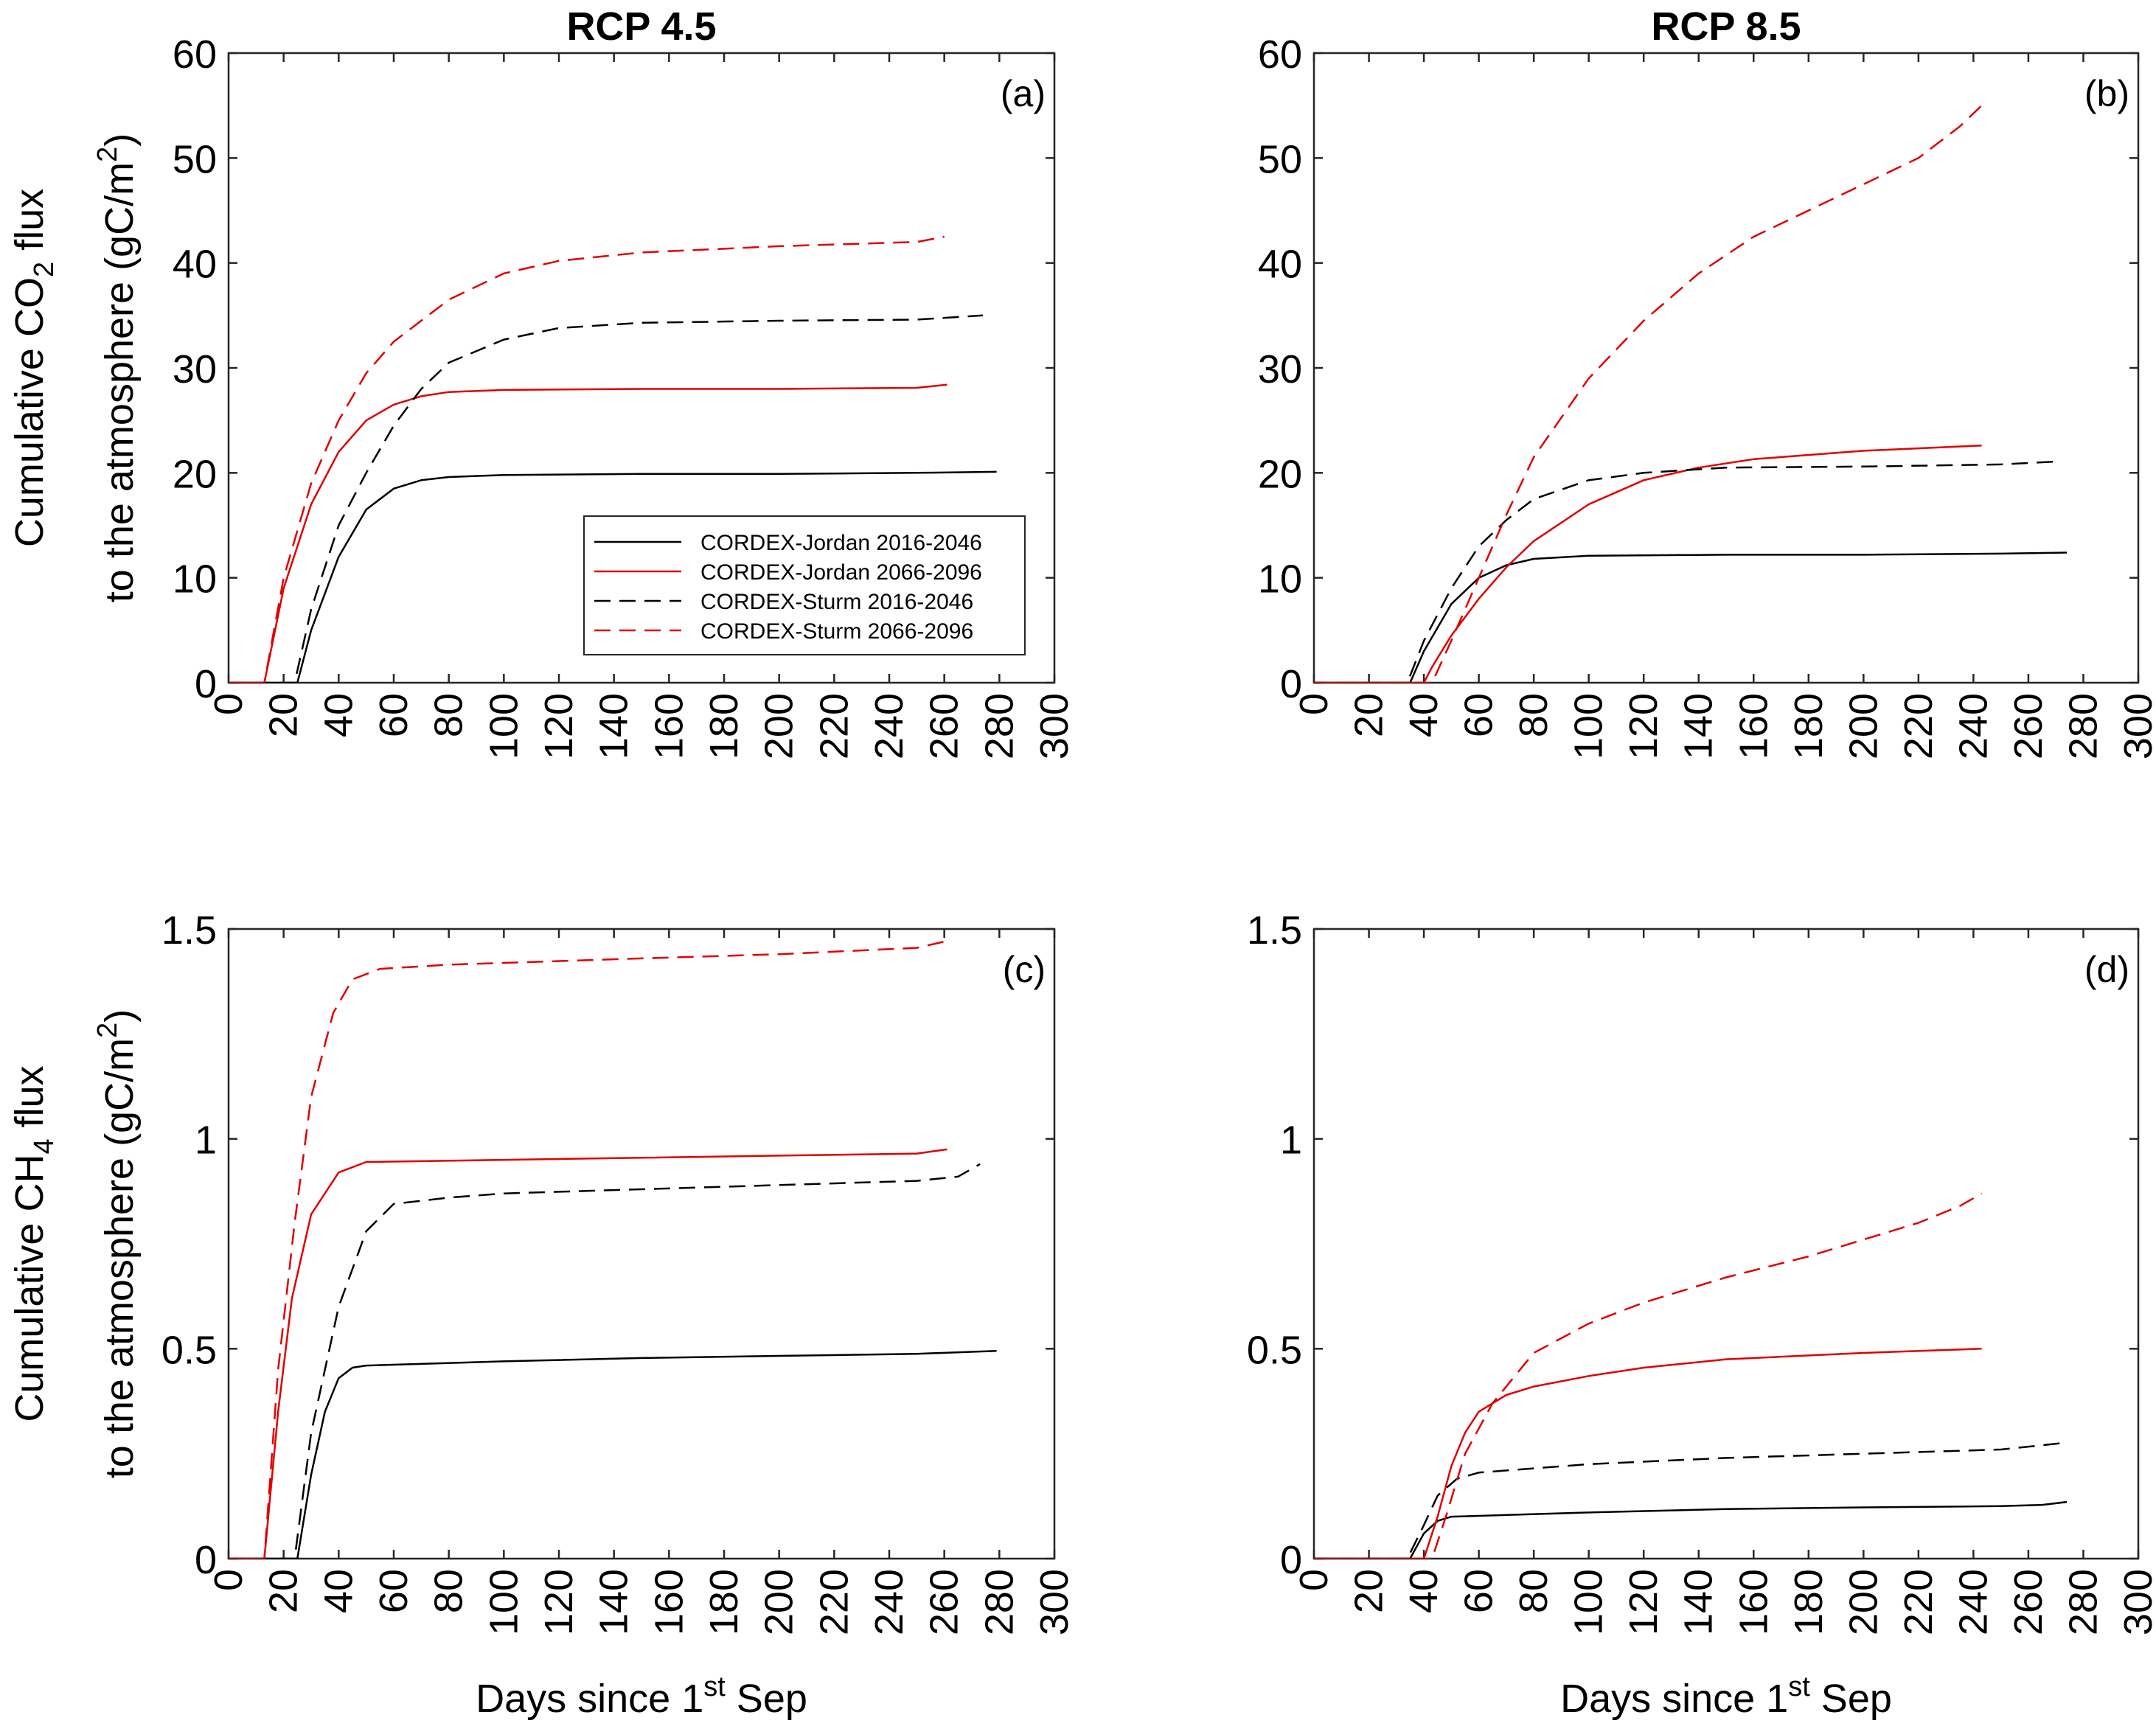 This screenshot has height=1726, width=2156. Describe the element at coordinates (29, 1288) in the screenshot. I see `y-label-text: Cumulative CH` at that location.